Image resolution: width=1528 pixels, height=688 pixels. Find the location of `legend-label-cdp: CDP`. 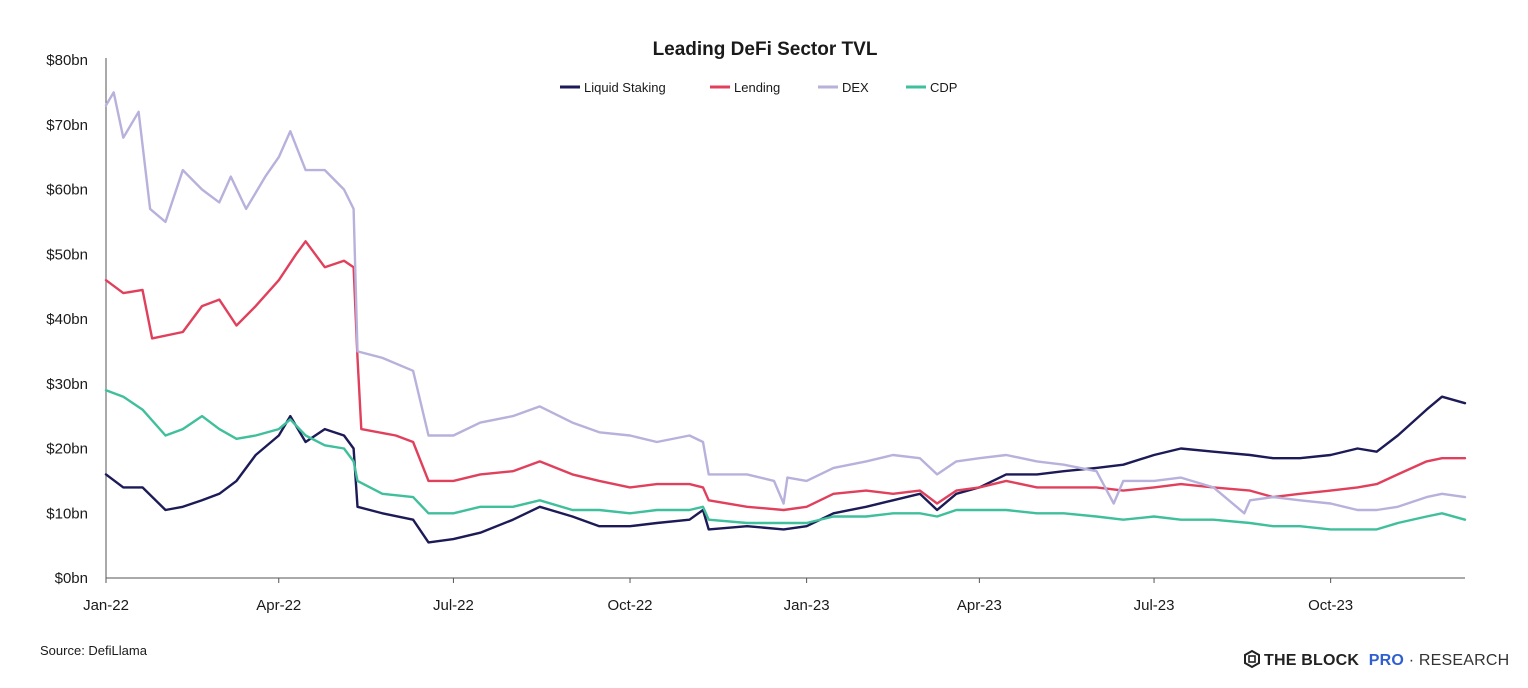

legend-label-cdp: CDP is located at coordinates (943, 87).